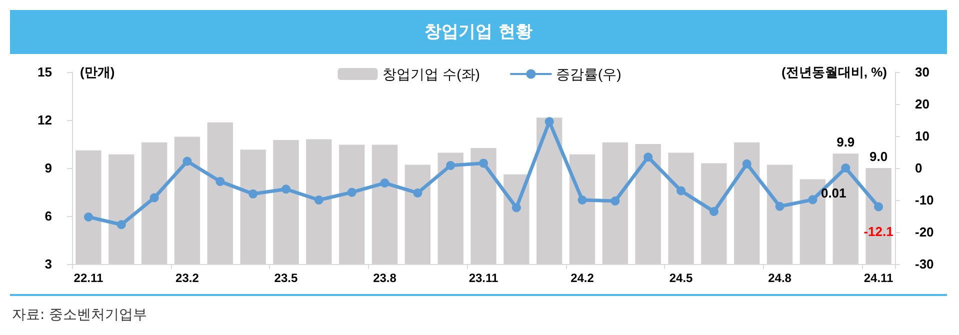 The height and width of the screenshot is (335, 959). Describe the element at coordinates (48, 216) in the screenshot. I see `y-tick-label: 6` at that location.